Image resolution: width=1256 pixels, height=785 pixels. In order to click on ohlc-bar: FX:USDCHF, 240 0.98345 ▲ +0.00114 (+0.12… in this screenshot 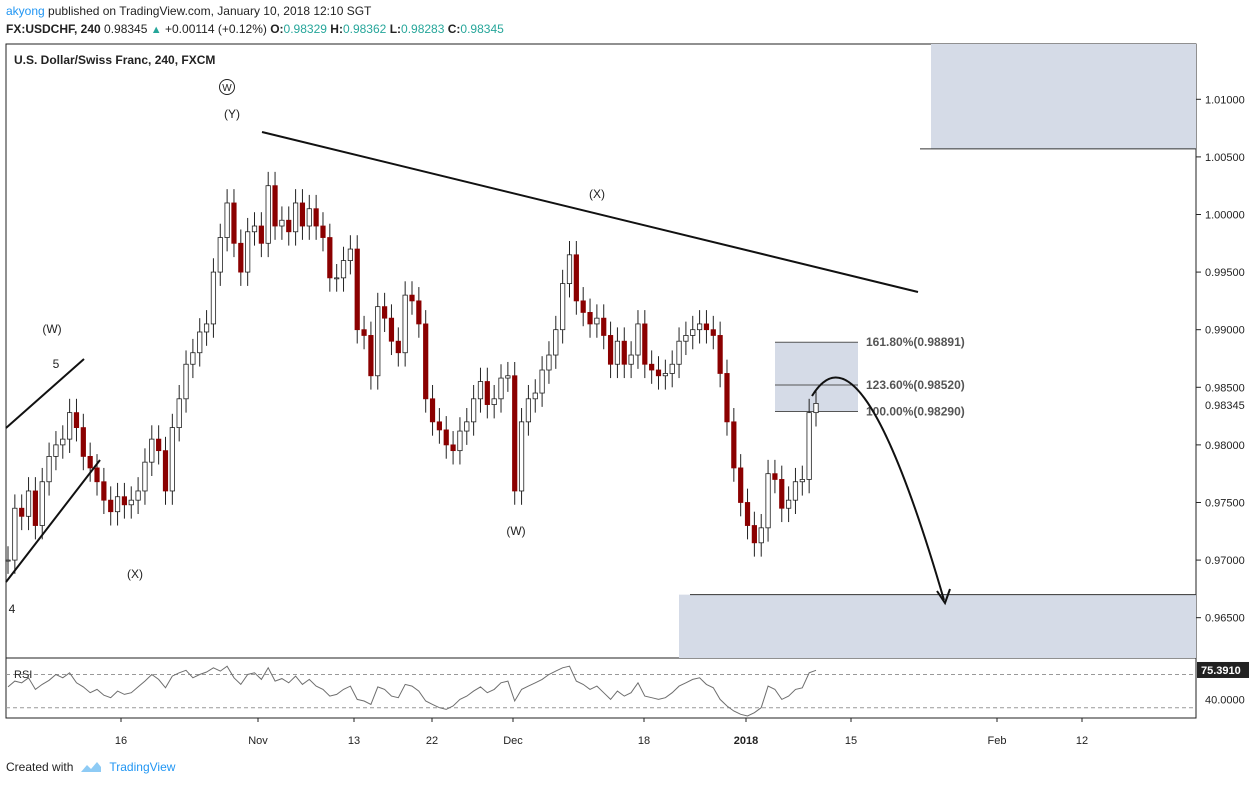, I will do `click(255, 29)`.